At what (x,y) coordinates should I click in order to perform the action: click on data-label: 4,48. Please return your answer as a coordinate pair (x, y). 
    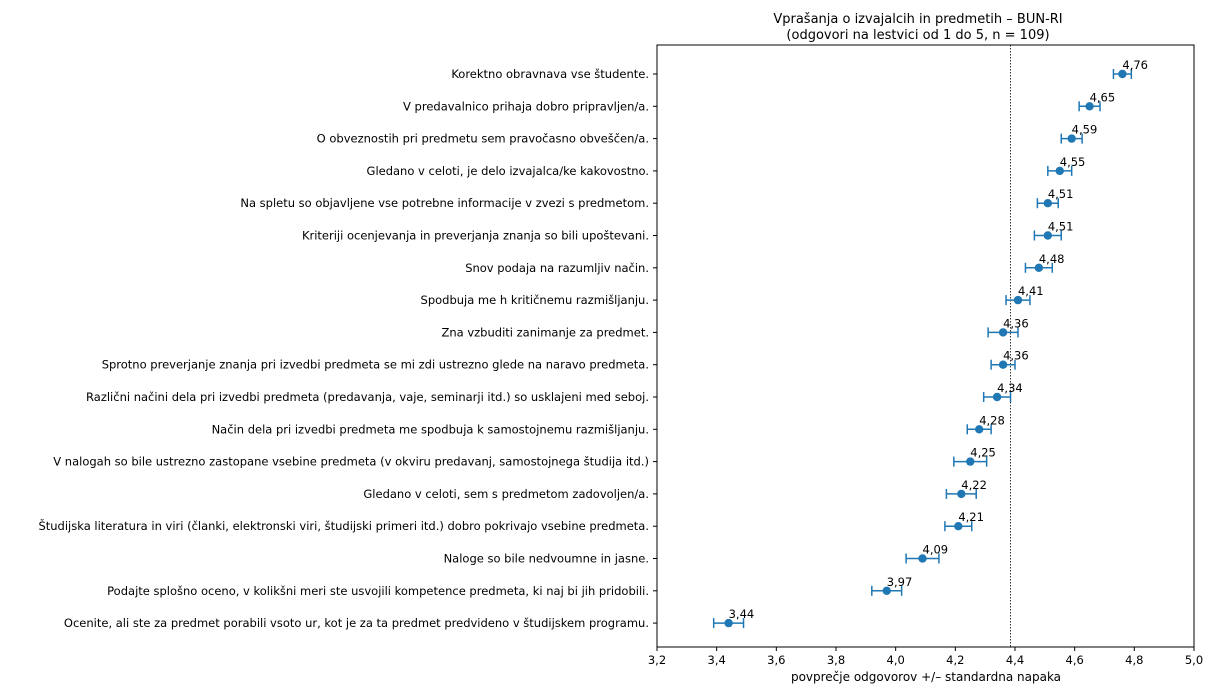
    Looking at the image, I should click on (1052, 259).